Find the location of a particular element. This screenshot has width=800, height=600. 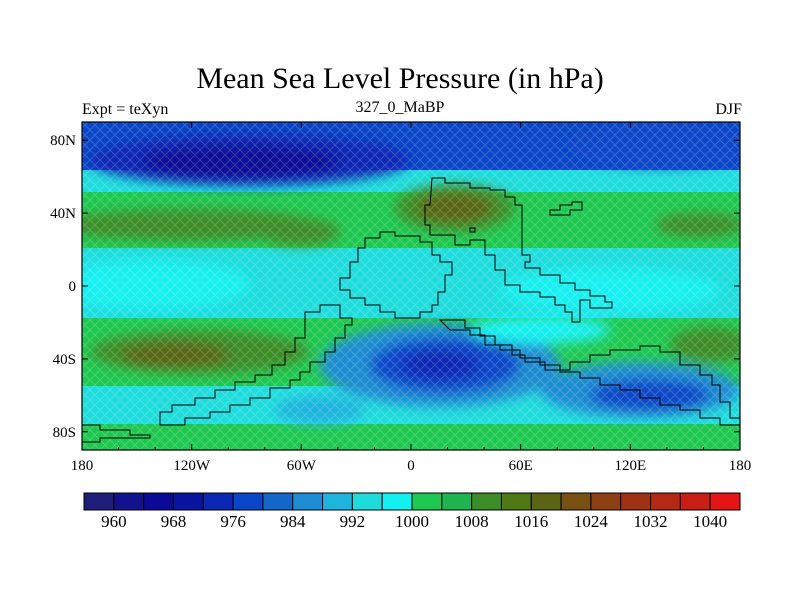

experiment-label: Expt = teXyn is located at coordinates (125, 109).